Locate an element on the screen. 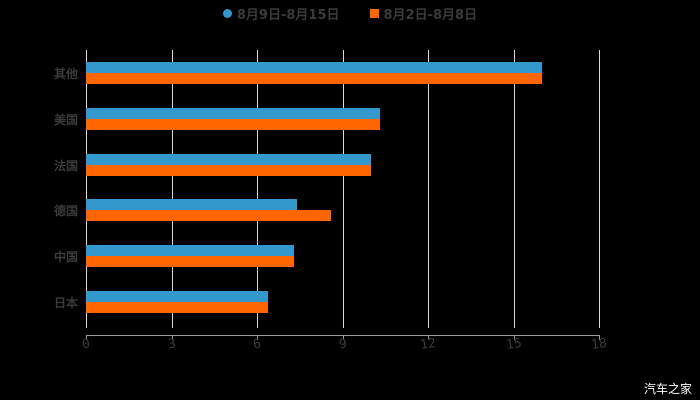  legend-item-series1: 8月9日-8月15日 is located at coordinates (281, 13).